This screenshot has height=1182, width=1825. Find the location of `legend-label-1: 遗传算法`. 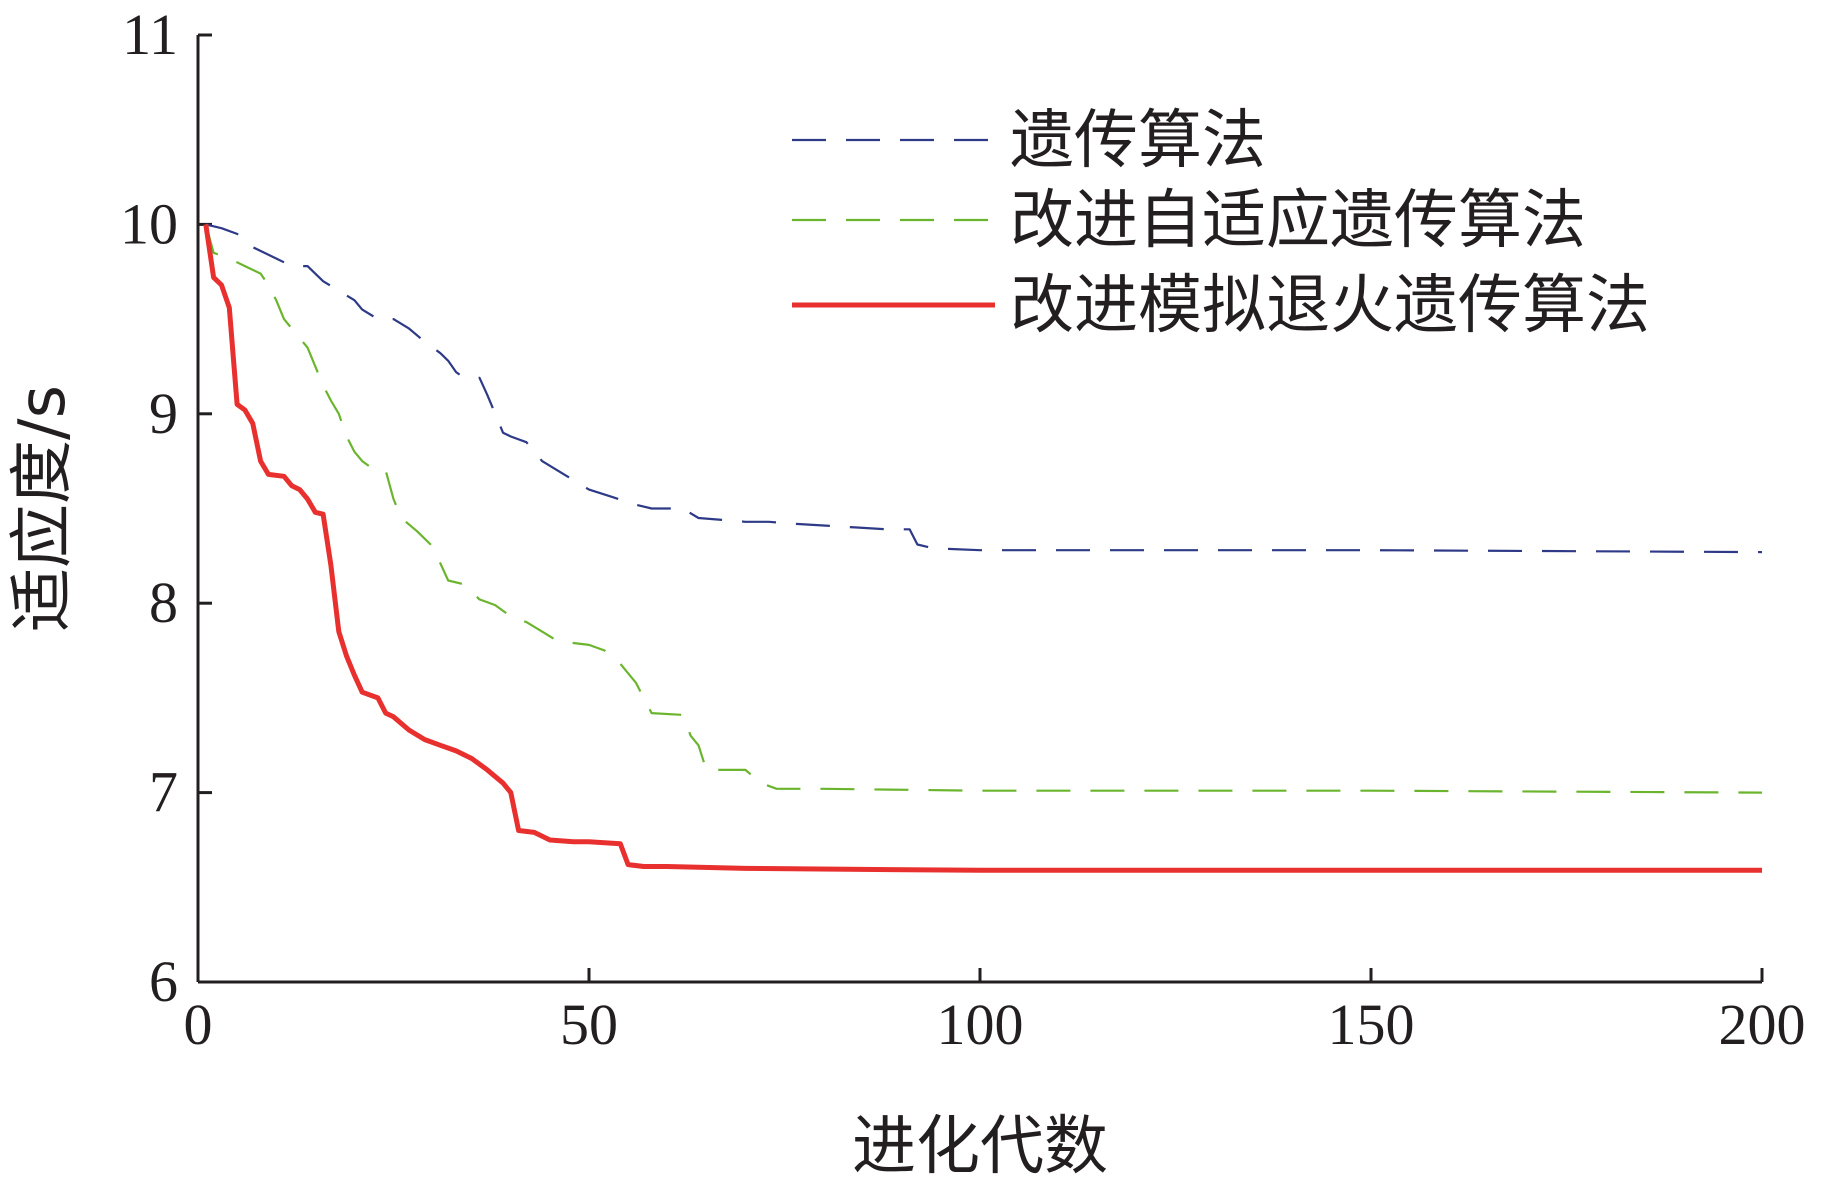

legend-label-1: 遗传算法 is located at coordinates (1138, 141).